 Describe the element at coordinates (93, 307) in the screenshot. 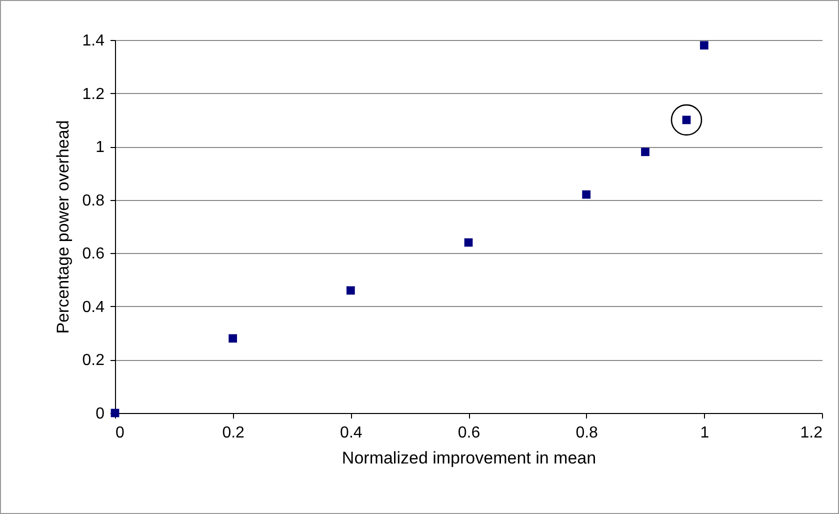

I see `y-tick-label: 0.4` at that location.